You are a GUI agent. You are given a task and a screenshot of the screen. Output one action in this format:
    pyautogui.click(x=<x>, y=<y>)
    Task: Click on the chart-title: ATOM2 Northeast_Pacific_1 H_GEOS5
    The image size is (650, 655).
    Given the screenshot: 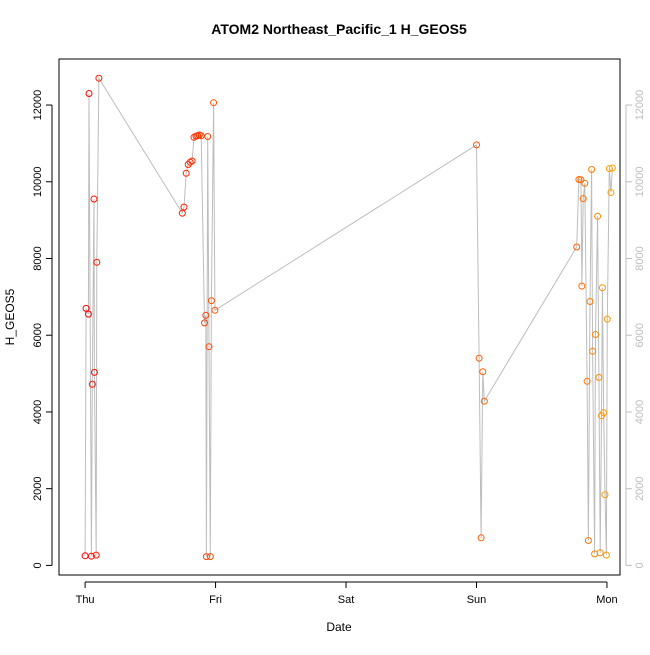 What is the action you would take?
    pyautogui.click(x=339, y=29)
    